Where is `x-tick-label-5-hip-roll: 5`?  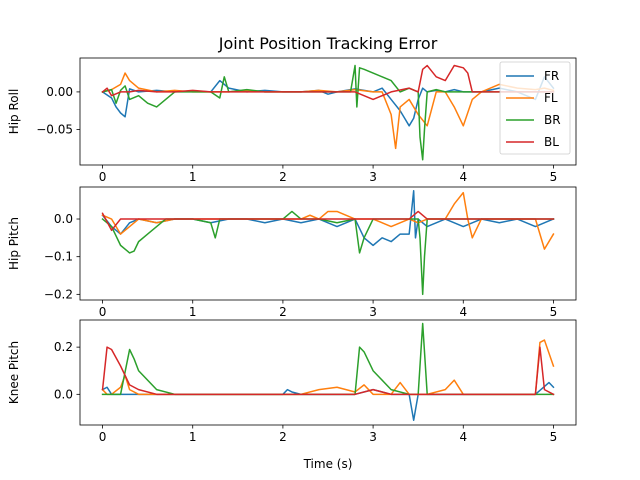 x-tick-label-5-hip-roll: 5 is located at coordinates (554, 177).